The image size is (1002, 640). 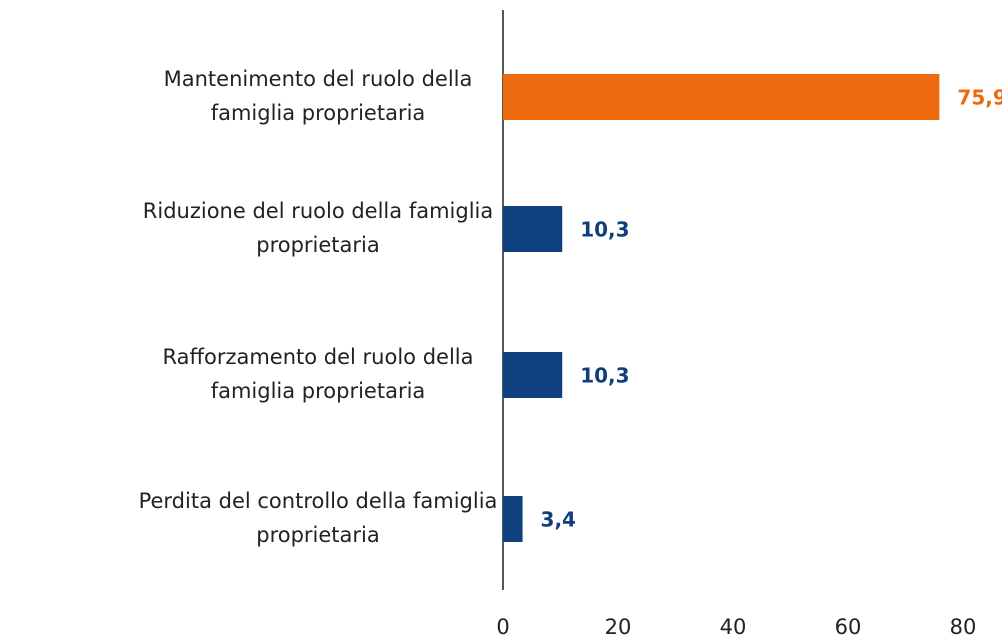 What do you see at coordinates (318, 211) in the screenshot?
I see `category-label-line: Riduzione del ruolo della famiglia` at bounding box center [318, 211].